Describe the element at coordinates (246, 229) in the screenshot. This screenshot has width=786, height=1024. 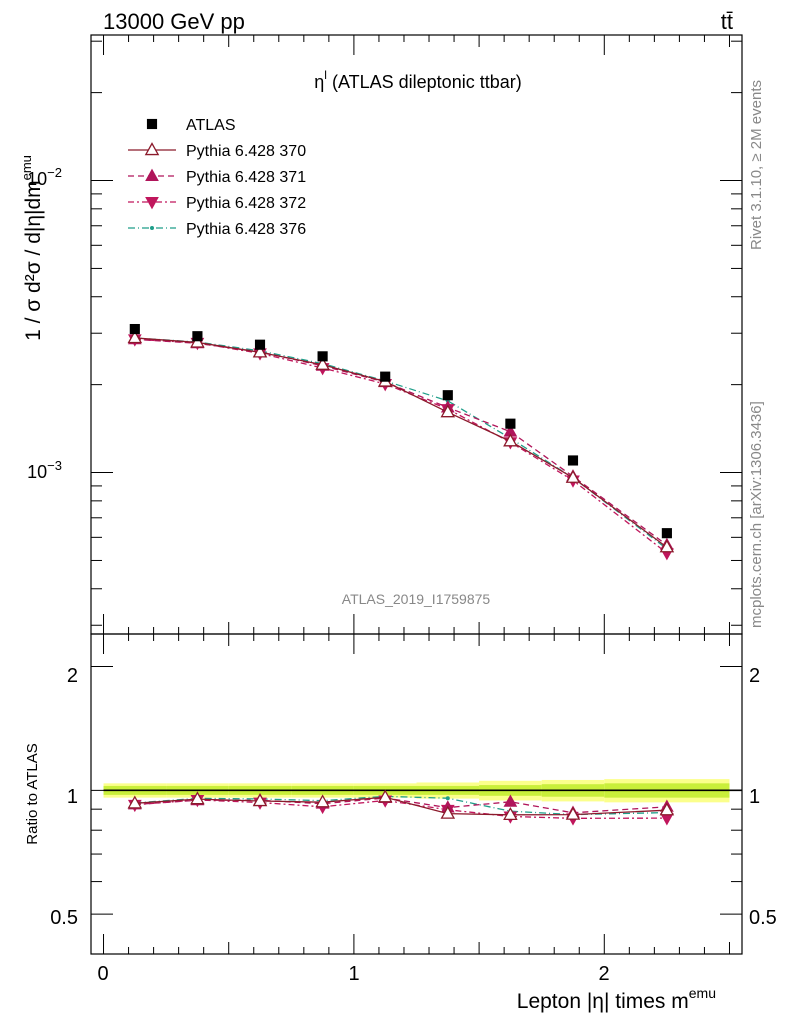
I see `legend-label-376: Pythia 6.428 376` at that location.